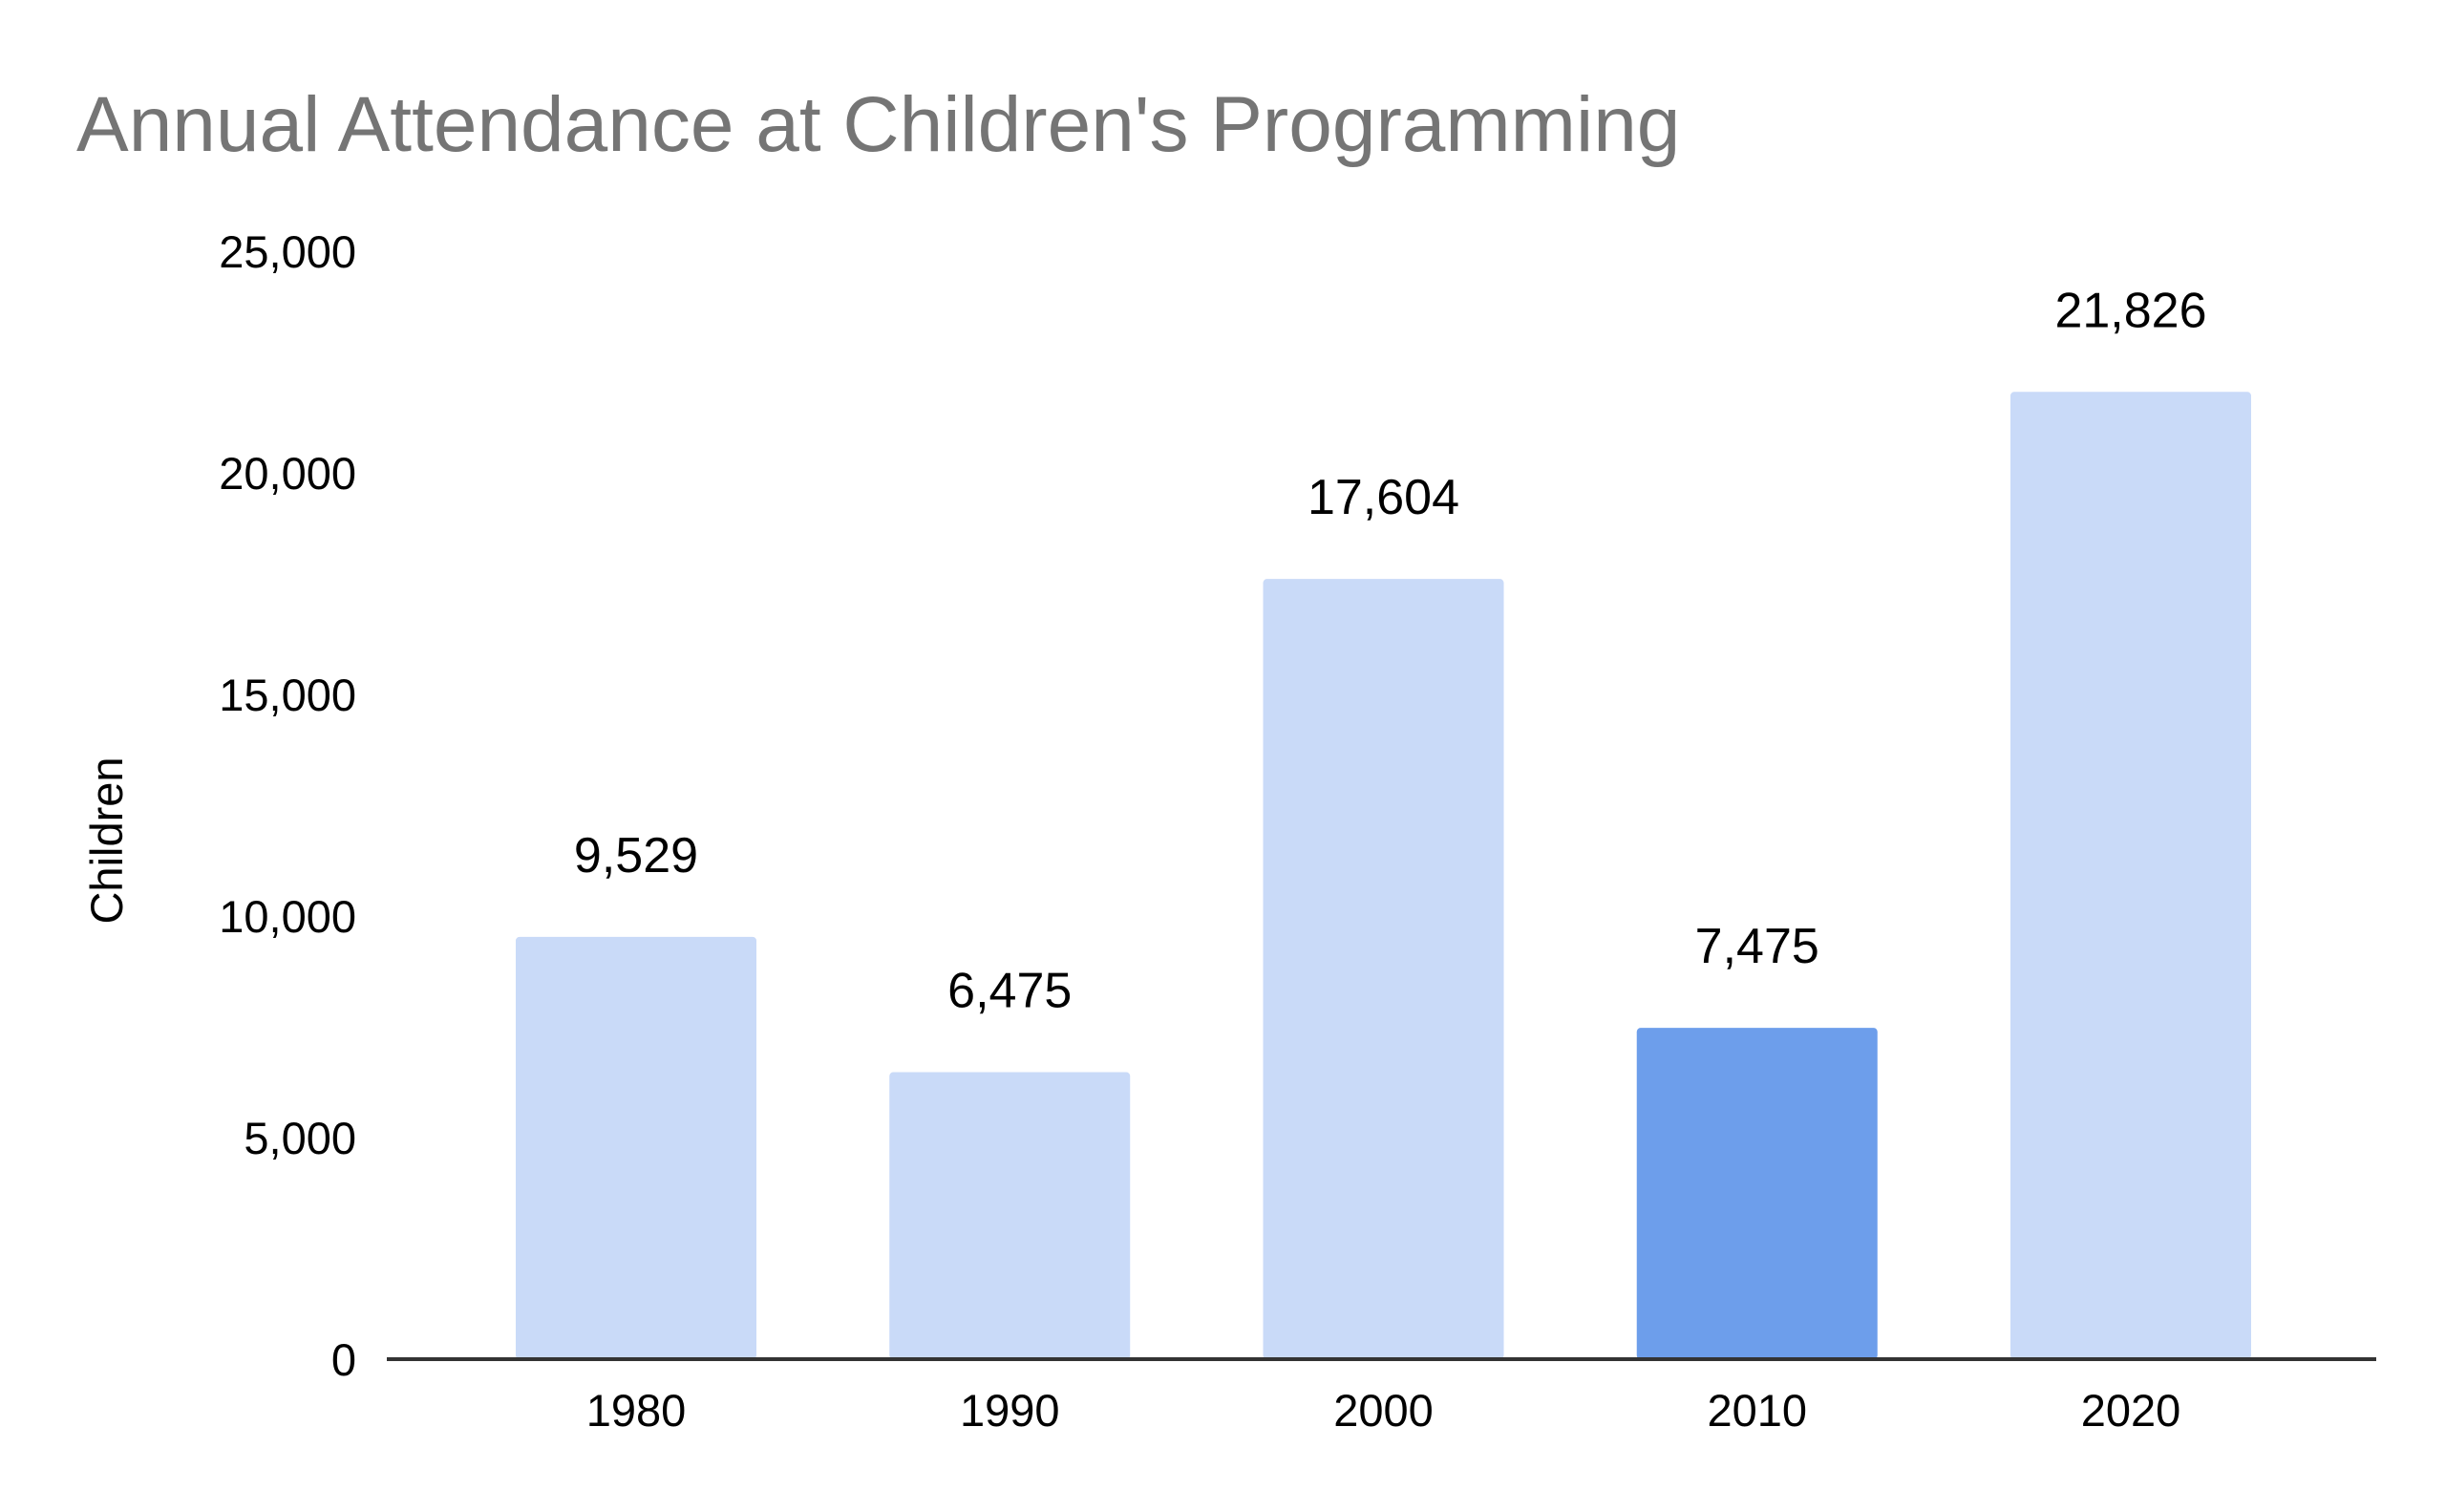 The image size is (2445, 1512). I want to click on bar-1990, so click(1010, 1215).